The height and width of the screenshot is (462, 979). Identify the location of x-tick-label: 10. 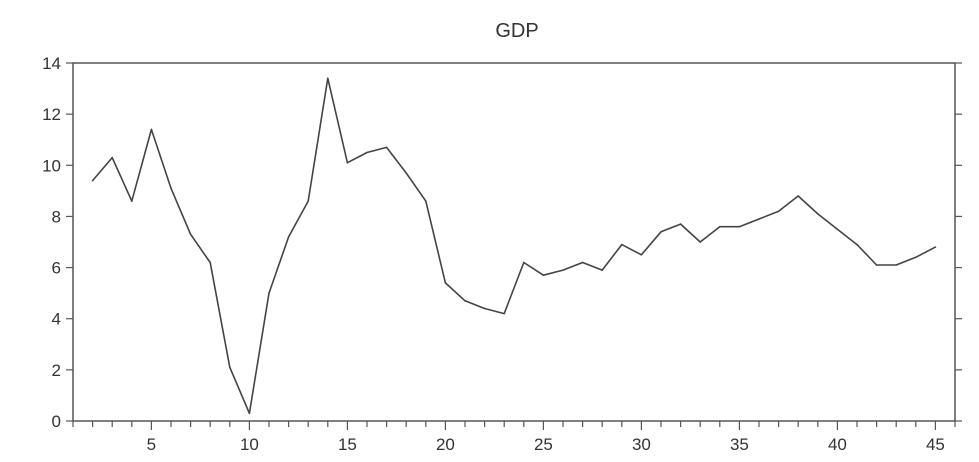
(249, 444).